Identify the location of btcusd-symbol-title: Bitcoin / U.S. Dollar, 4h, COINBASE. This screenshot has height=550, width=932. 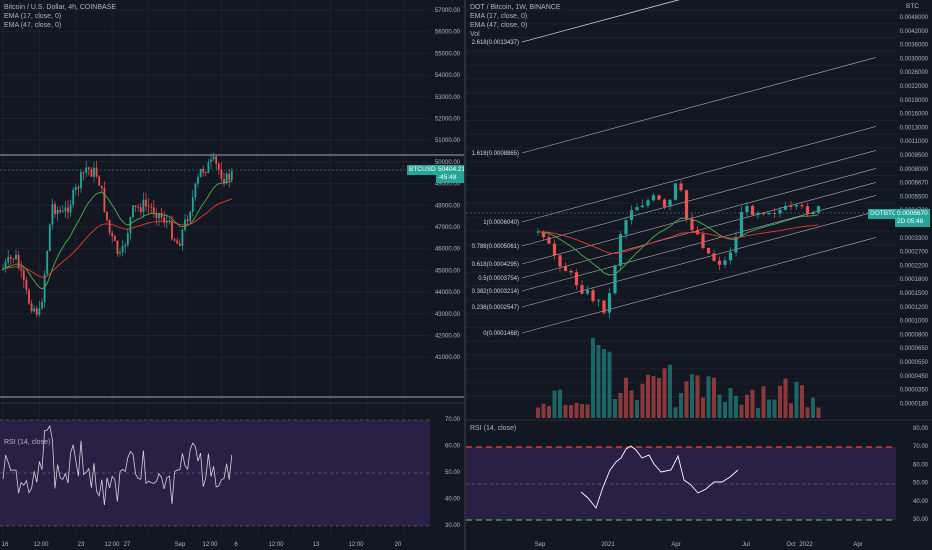
(60, 7).